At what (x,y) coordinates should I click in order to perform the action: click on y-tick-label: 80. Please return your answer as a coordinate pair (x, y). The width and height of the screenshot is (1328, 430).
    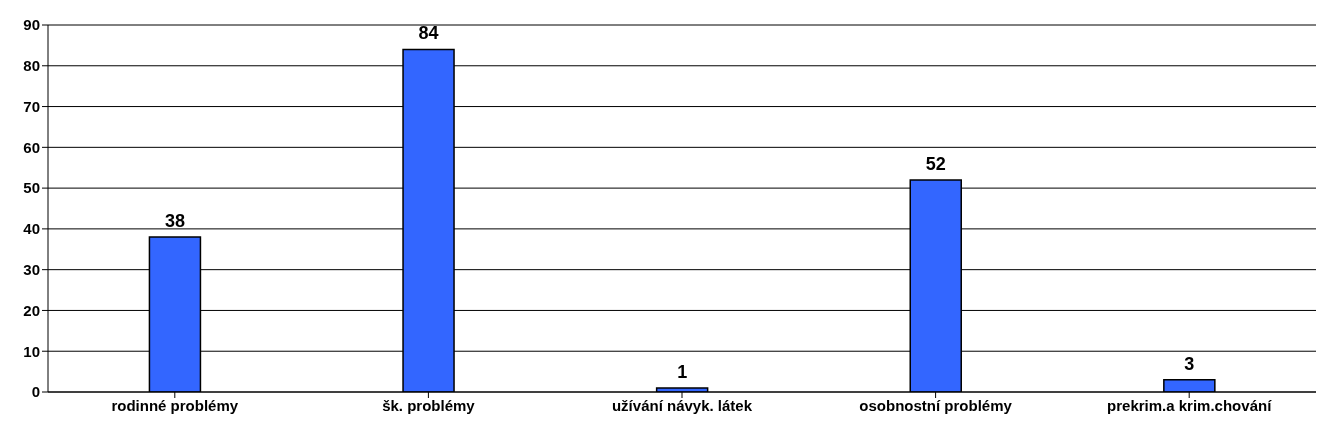
    Looking at the image, I should click on (31, 66).